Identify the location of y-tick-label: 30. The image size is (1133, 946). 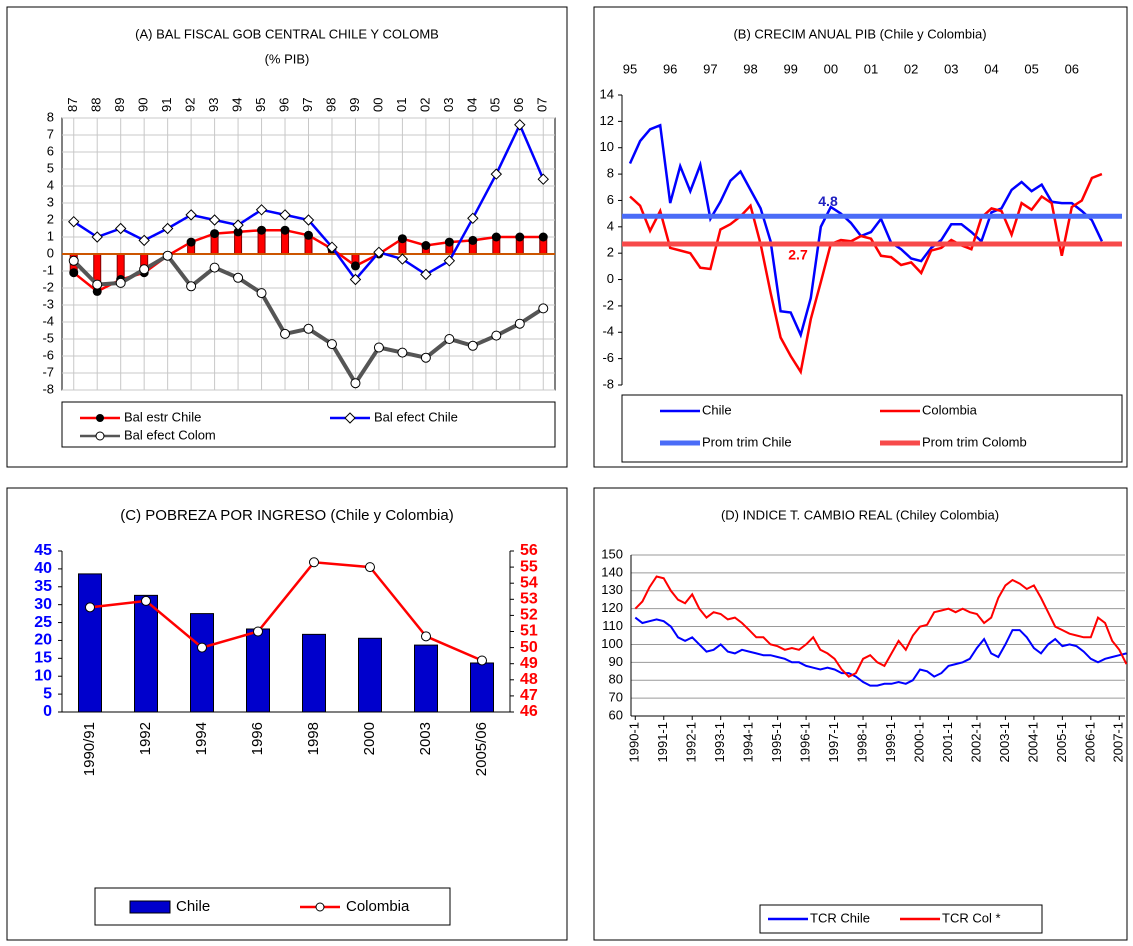
(43, 604).